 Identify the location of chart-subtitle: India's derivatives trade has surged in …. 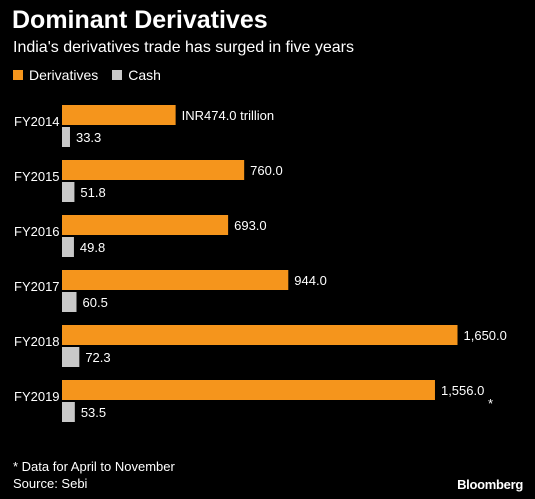
(184, 47).